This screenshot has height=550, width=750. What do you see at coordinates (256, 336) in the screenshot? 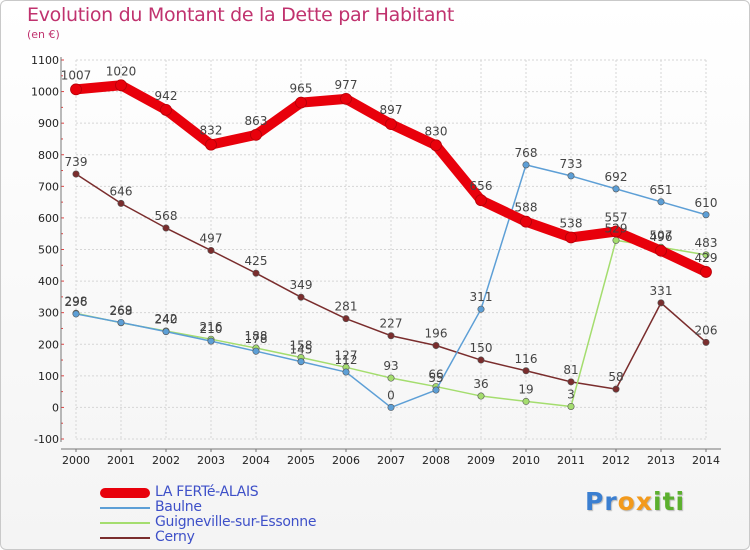
I see `data-label: 188` at bounding box center [256, 336].